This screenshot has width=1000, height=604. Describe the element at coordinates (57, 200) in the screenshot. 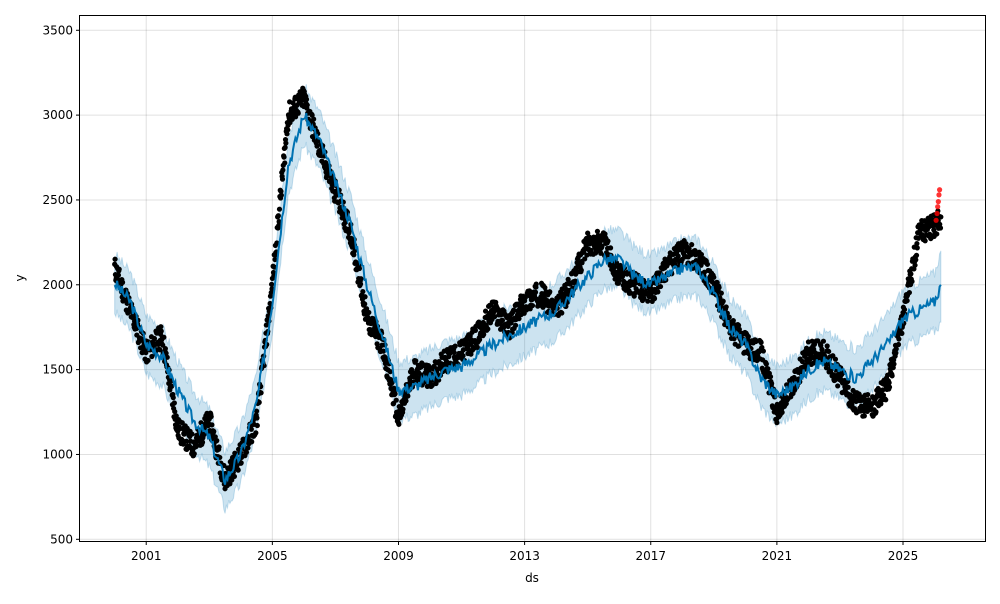

I see `y-tick-label: 2500` at that location.